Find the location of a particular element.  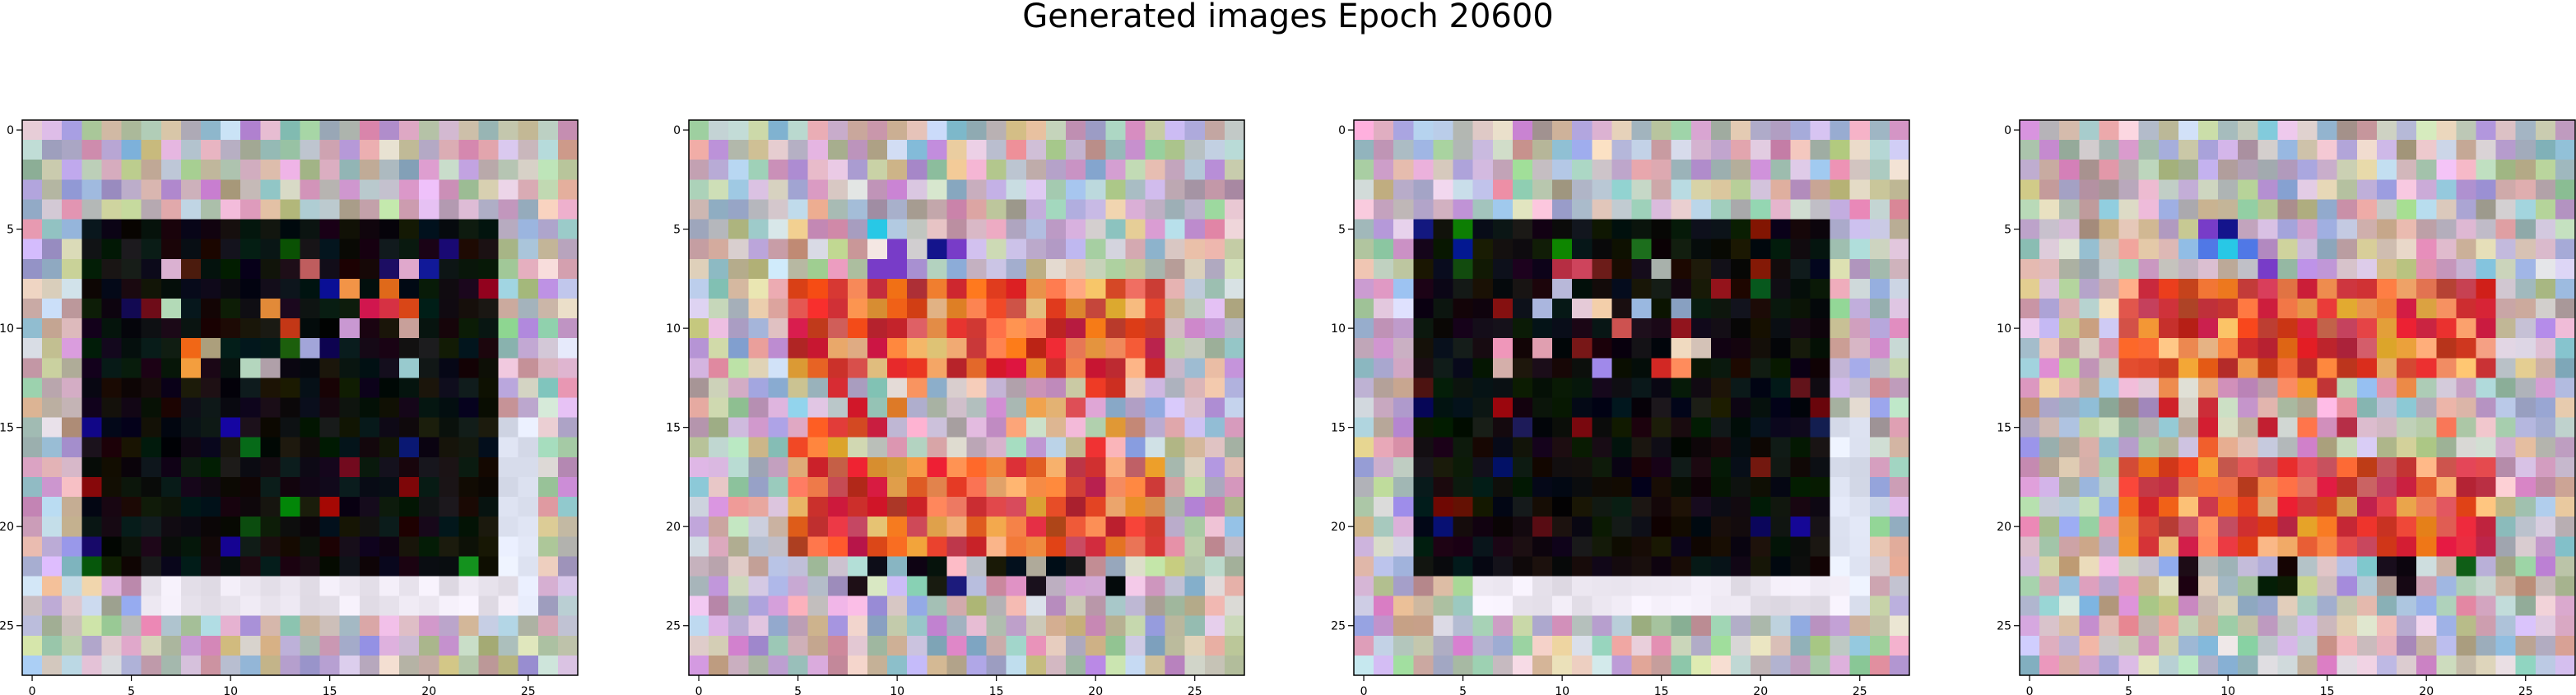

y-tick-label: 20 is located at coordinates (2004, 527).